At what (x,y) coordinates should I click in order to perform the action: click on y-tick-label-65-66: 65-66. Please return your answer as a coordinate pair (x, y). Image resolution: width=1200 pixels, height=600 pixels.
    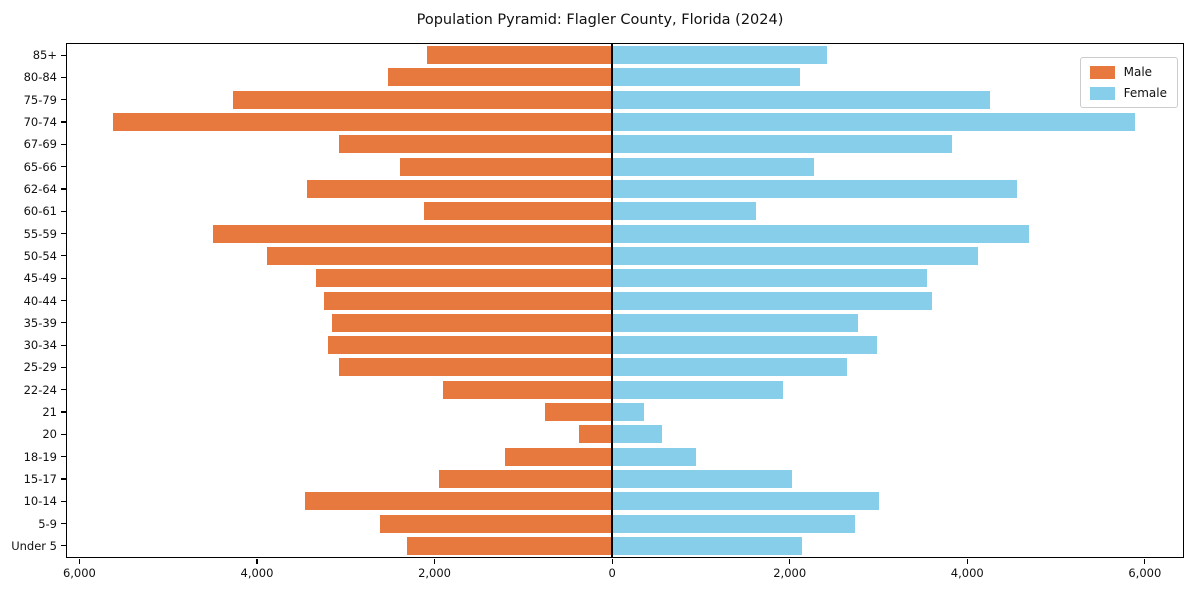
    Looking at the image, I should click on (40, 166).